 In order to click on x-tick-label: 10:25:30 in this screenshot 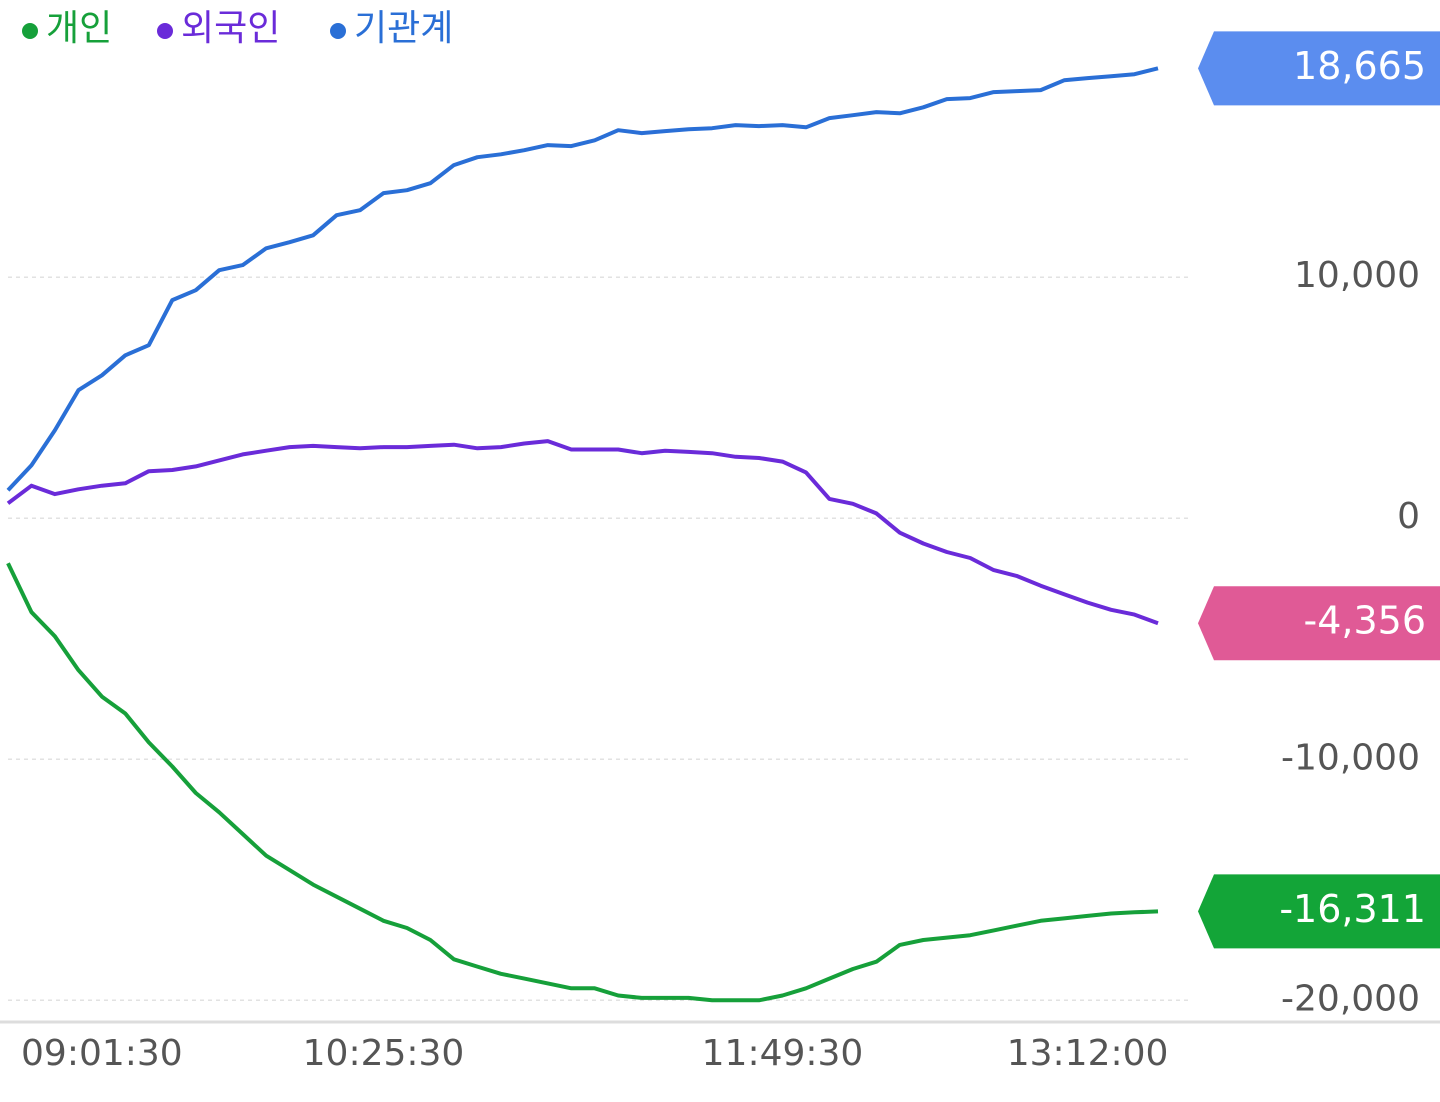, I will do `click(384, 1053)`.